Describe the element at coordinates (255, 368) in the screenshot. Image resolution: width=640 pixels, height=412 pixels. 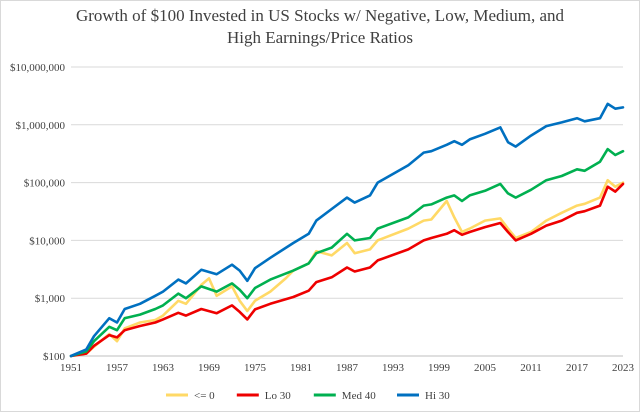
I see `x-tick-label: 1975` at that location.